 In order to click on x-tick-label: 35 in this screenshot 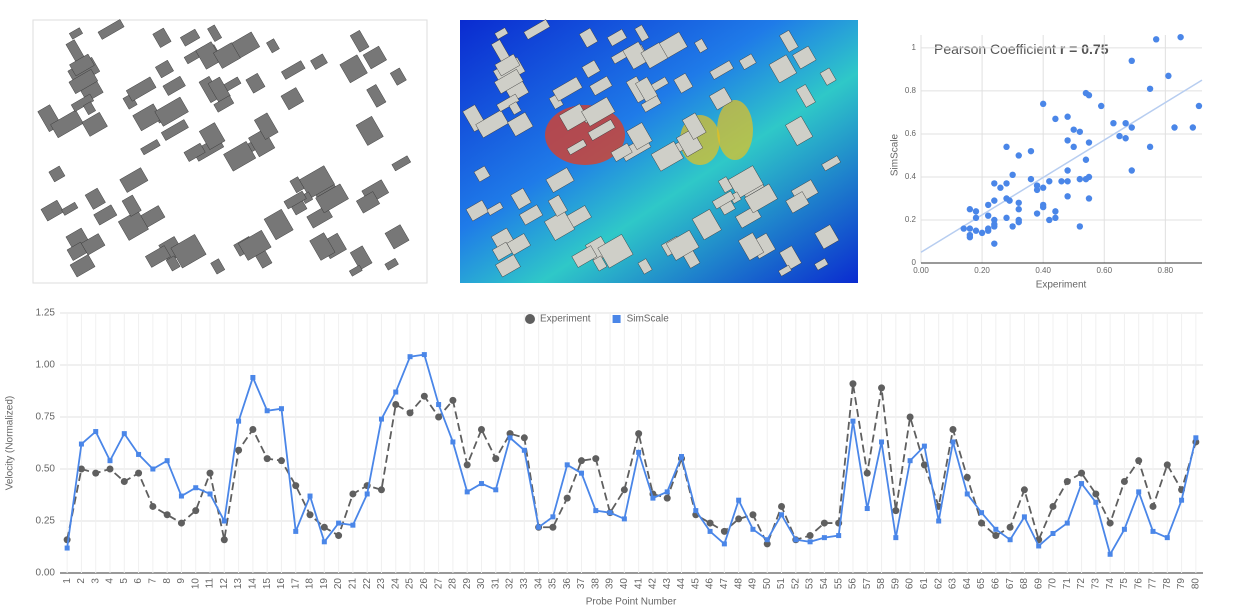, I will do `click(553, 584)`.